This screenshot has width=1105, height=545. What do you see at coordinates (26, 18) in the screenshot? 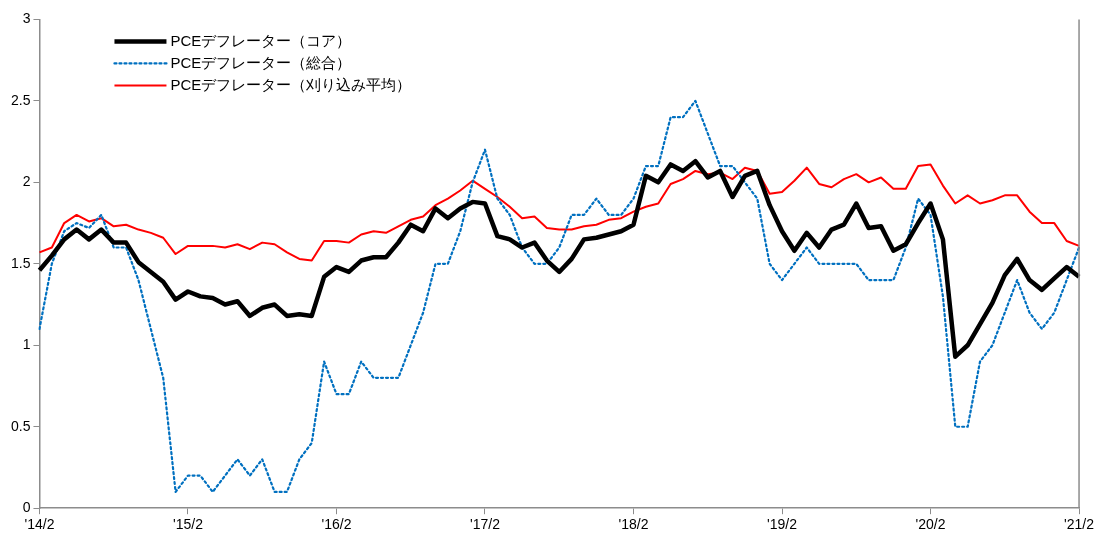
I see `y-tick-label: 3` at bounding box center [26, 18].